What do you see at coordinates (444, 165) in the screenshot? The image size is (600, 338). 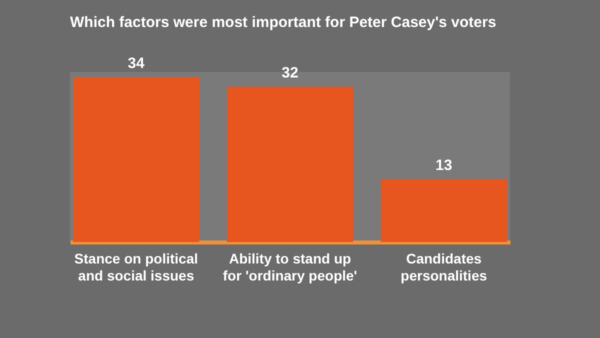 I see `data-label: 13` at bounding box center [444, 165].